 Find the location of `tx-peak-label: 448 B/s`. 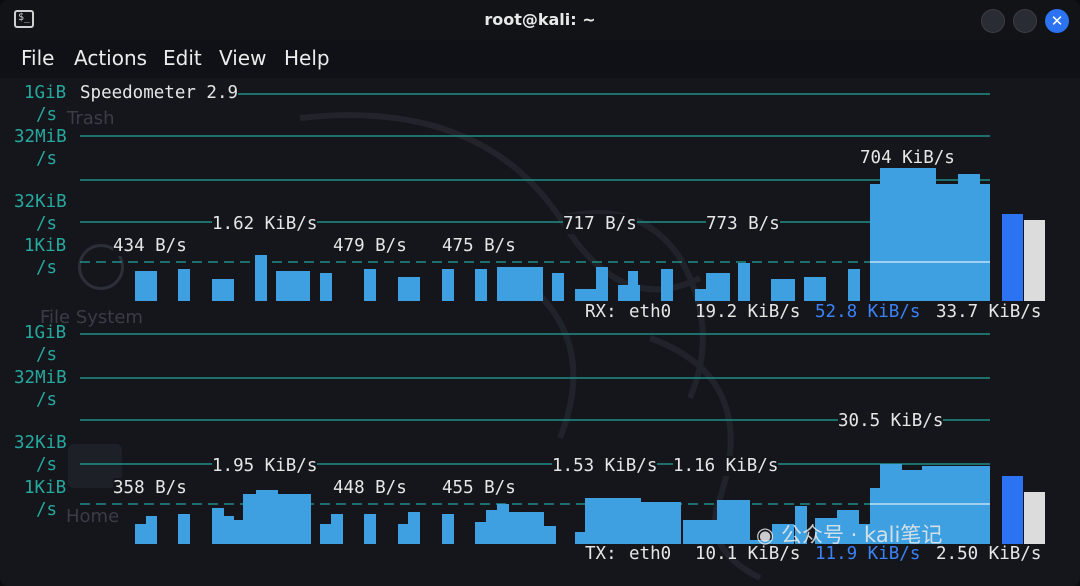

tx-peak-label: 448 B/s is located at coordinates (370, 488).